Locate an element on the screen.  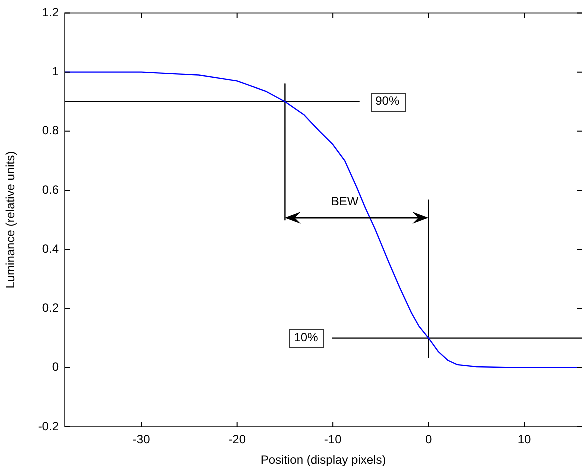
y-tick-label: 0.6 is located at coordinates (51, 189).